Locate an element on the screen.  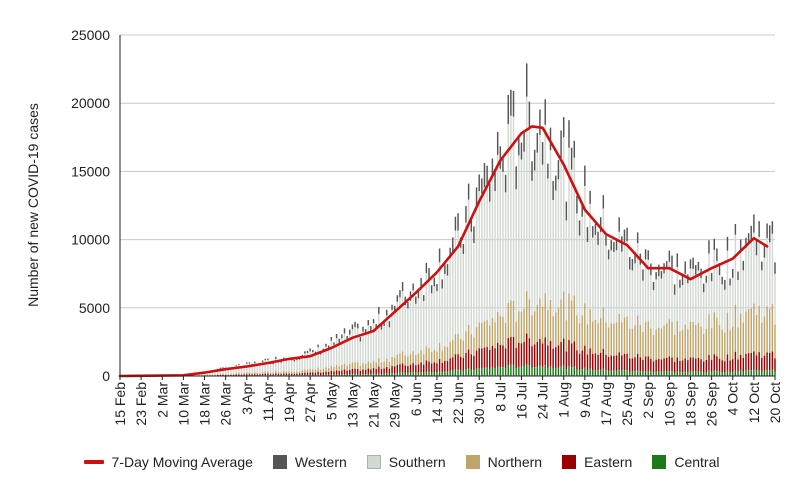
x-tick-label: 11 Apr is located at coordinates (268, 402).